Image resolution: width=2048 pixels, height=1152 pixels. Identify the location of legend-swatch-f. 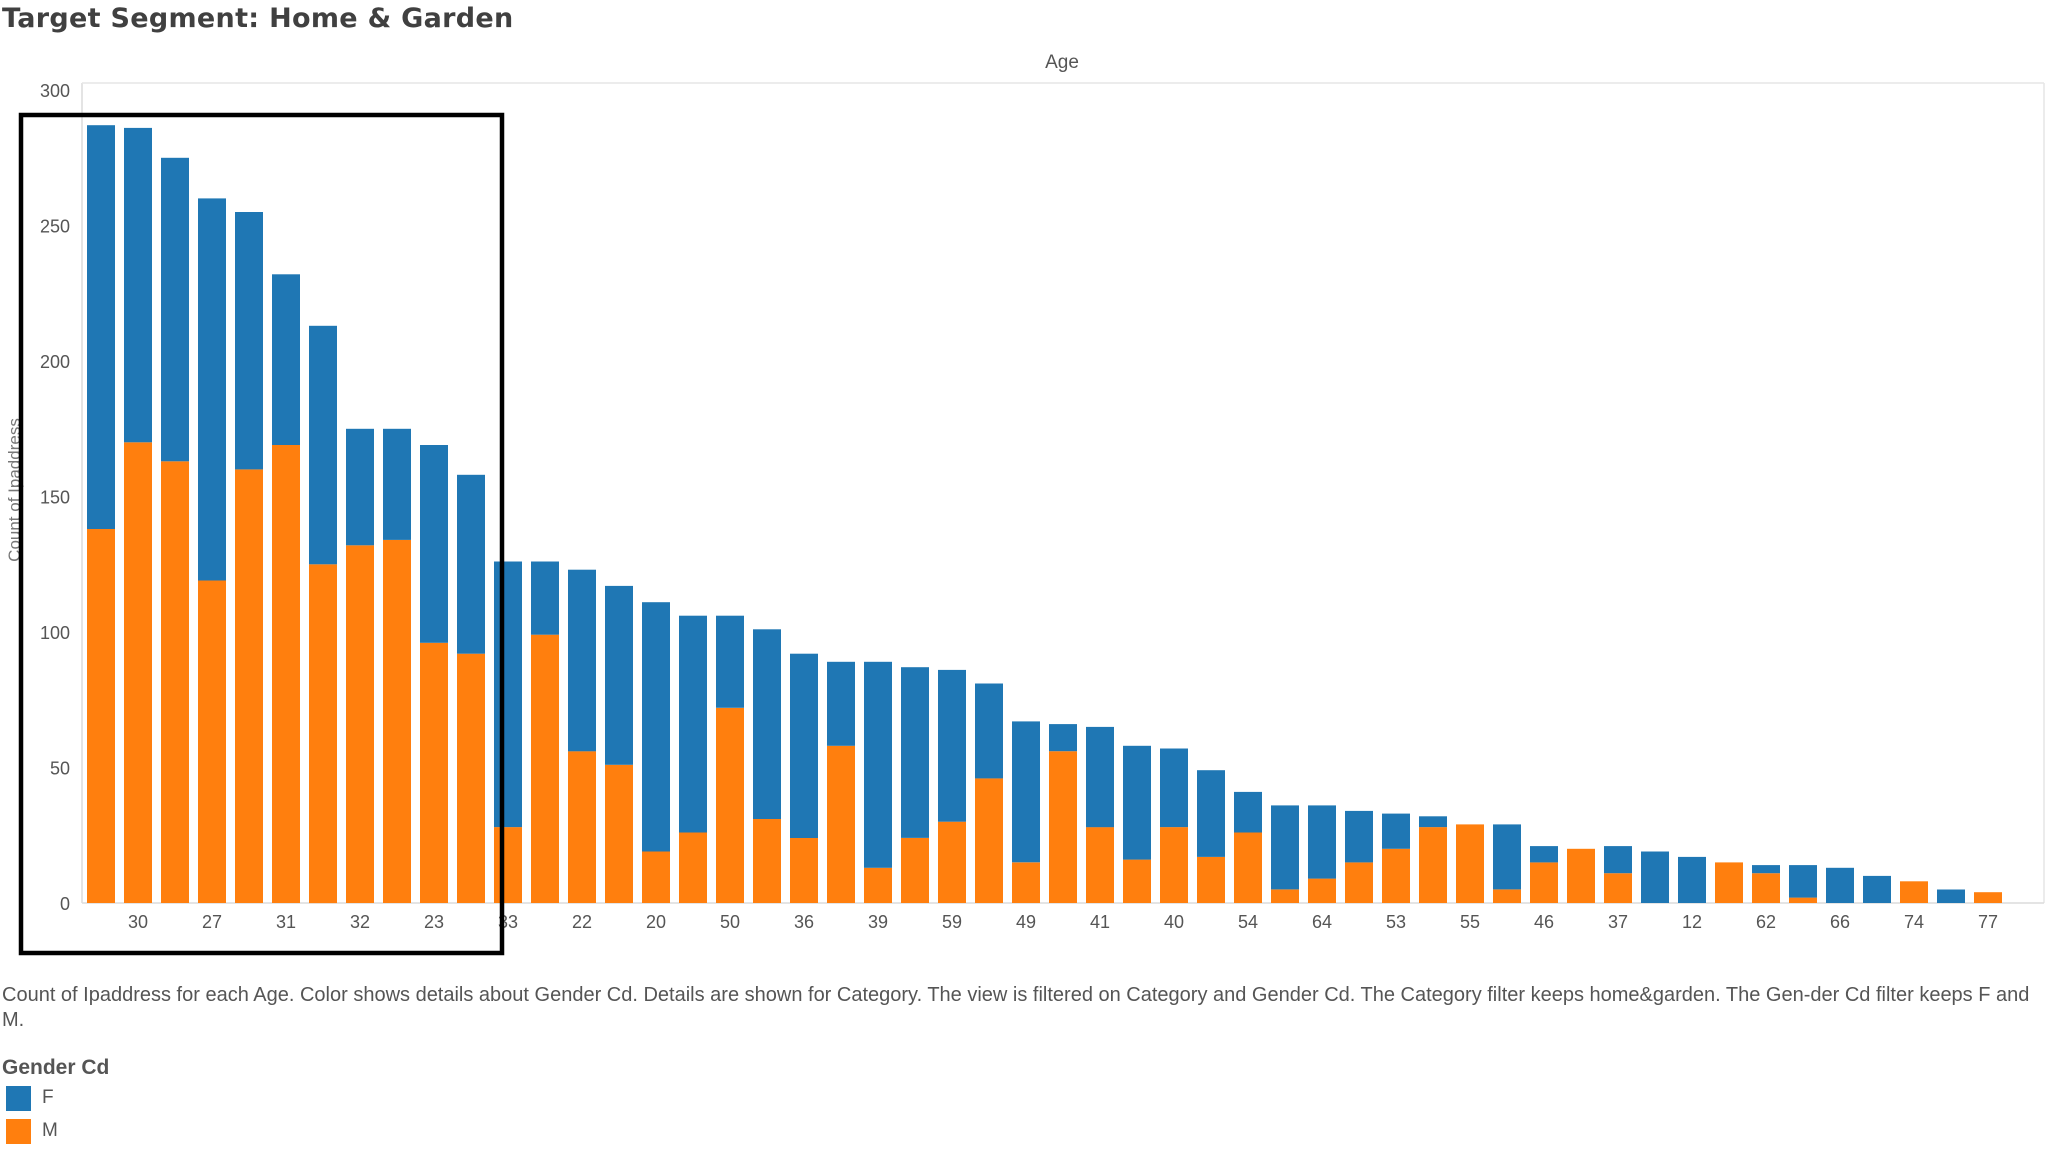
(18, 1098).